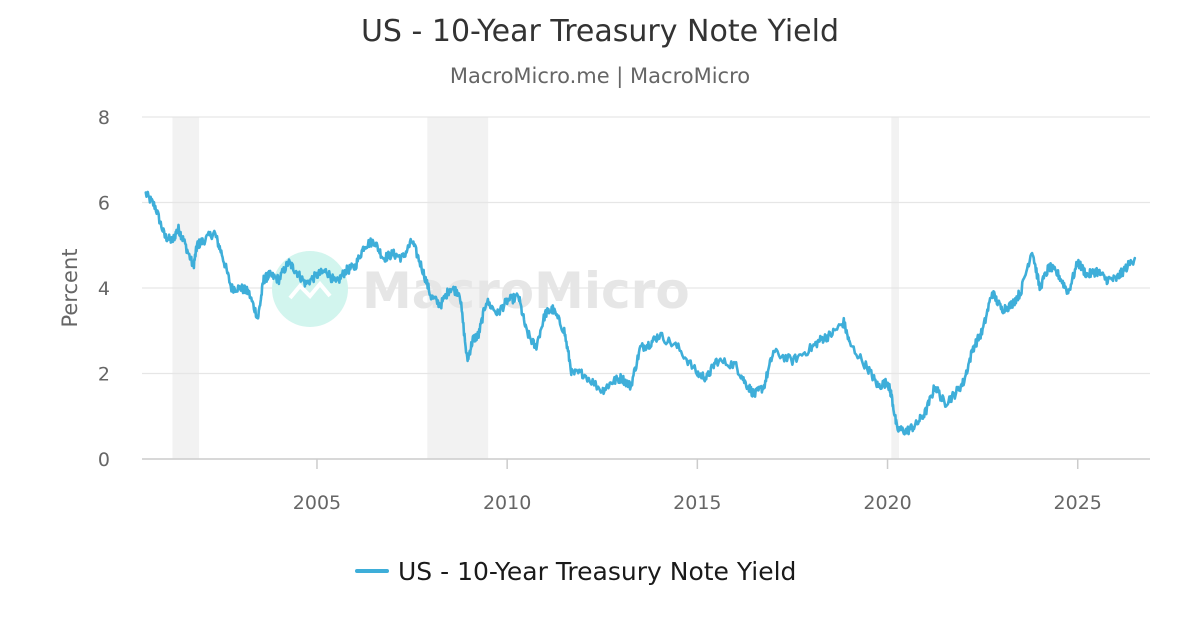 This screenshot has width=1200, height=630. I want to click on y-tick-label: 6, so click(104, 204).